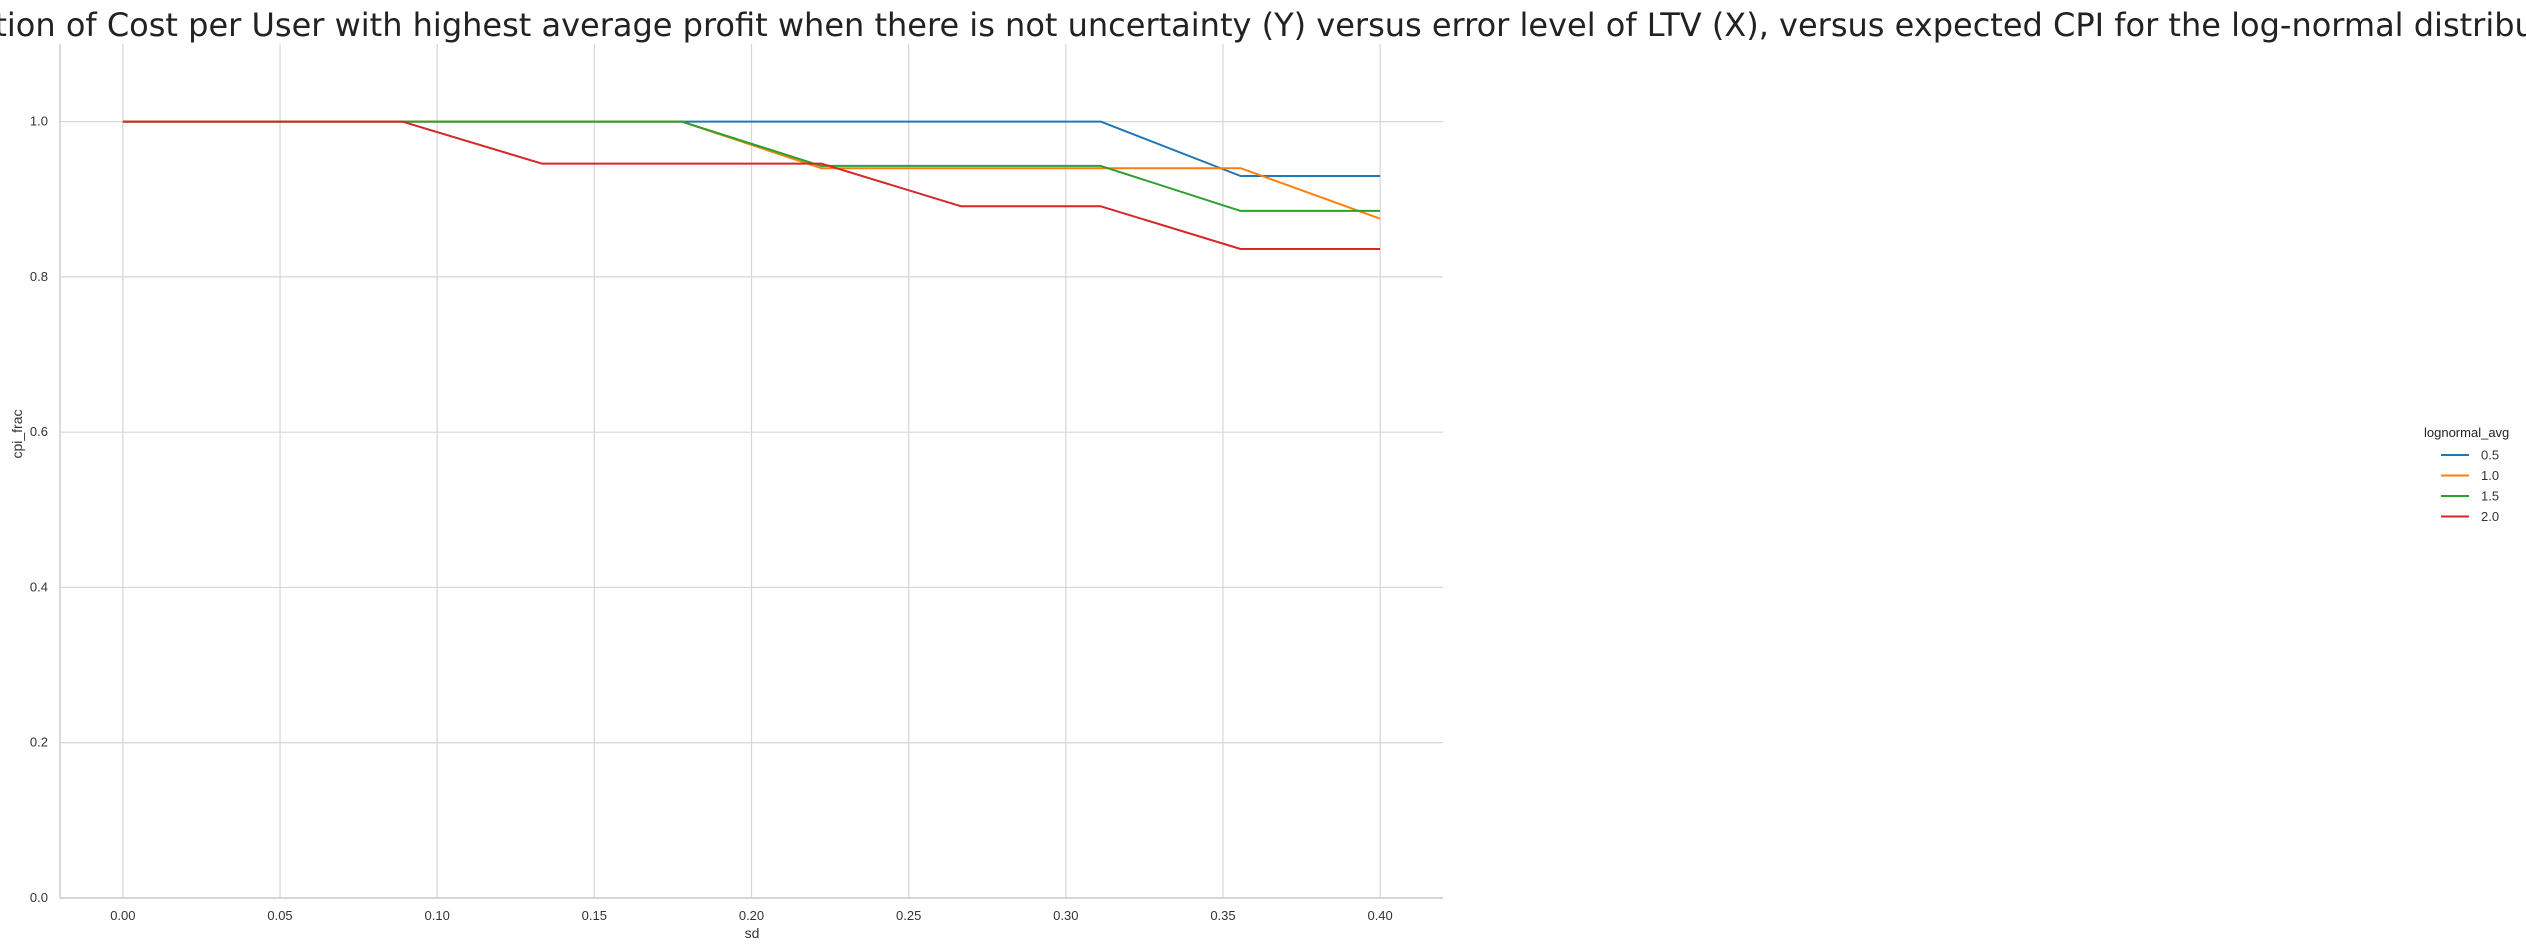 The image size is (2526, 951). I want to click on legend-items: 0.5 1.0 1.5 2.0, so click(2470, 486).